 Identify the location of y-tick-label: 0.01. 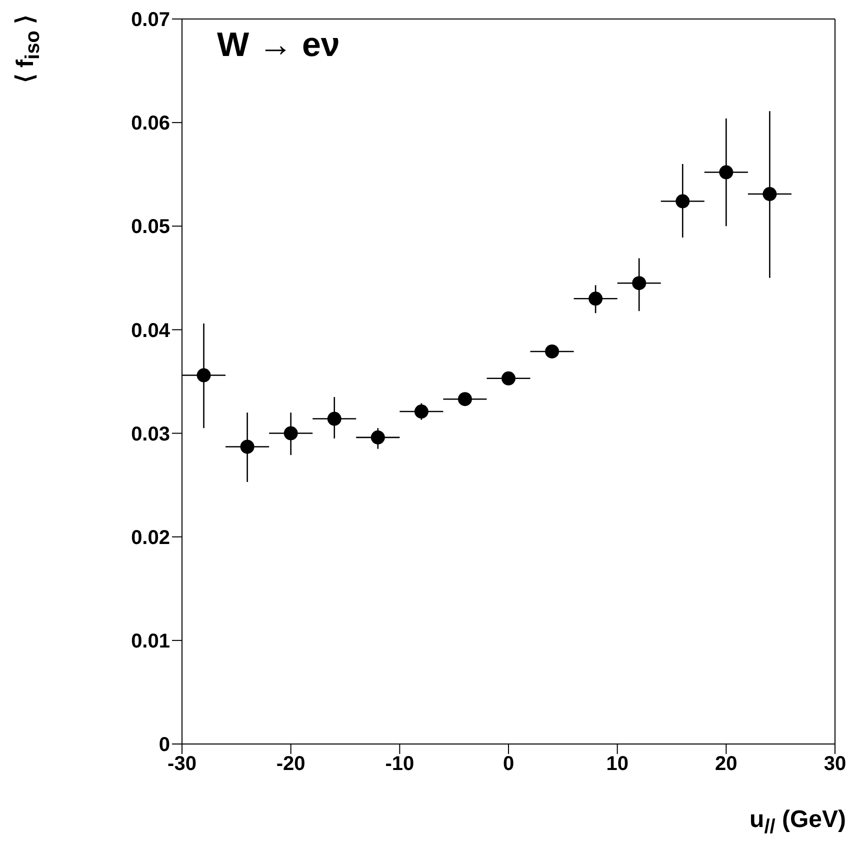
(150, 641).